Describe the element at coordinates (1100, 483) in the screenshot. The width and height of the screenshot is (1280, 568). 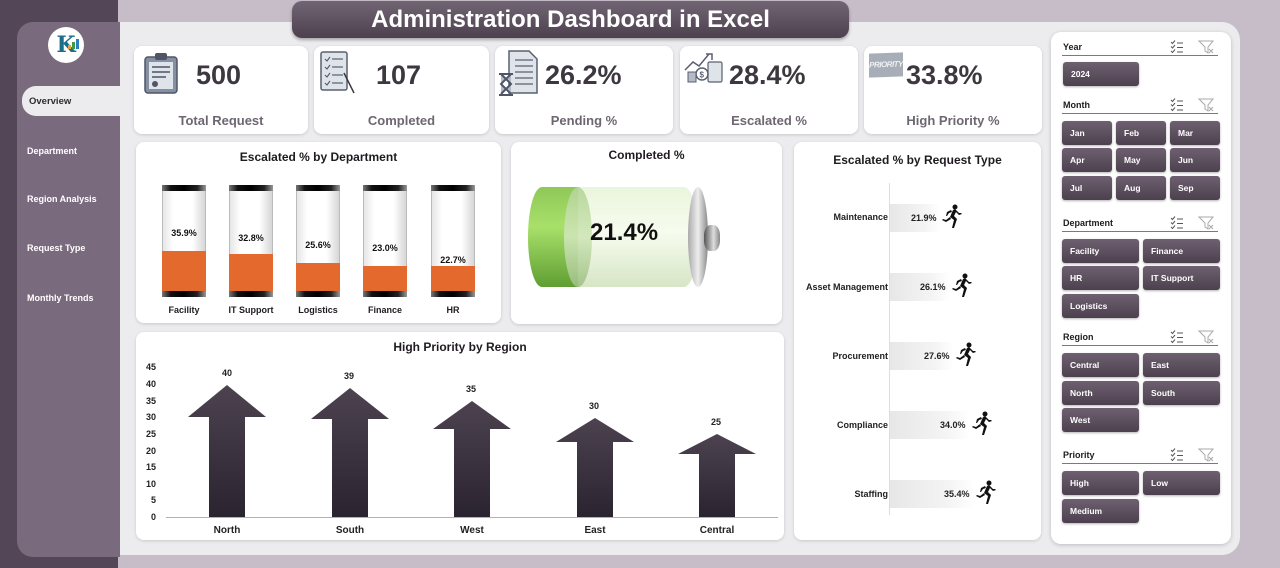
I see `slicer-priority-high: High` at that location.